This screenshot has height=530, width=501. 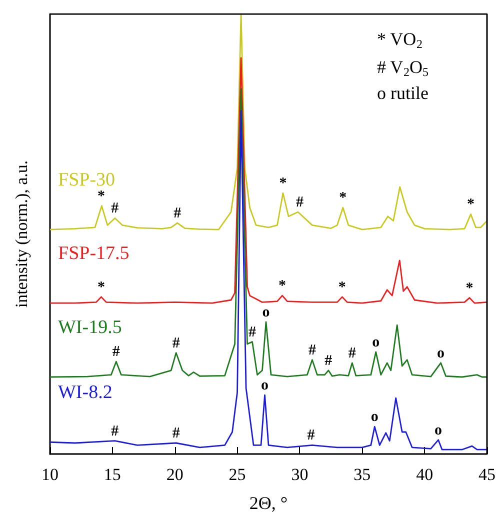 I want to click on x-tick-label: 40, so click(x=425, y=474).